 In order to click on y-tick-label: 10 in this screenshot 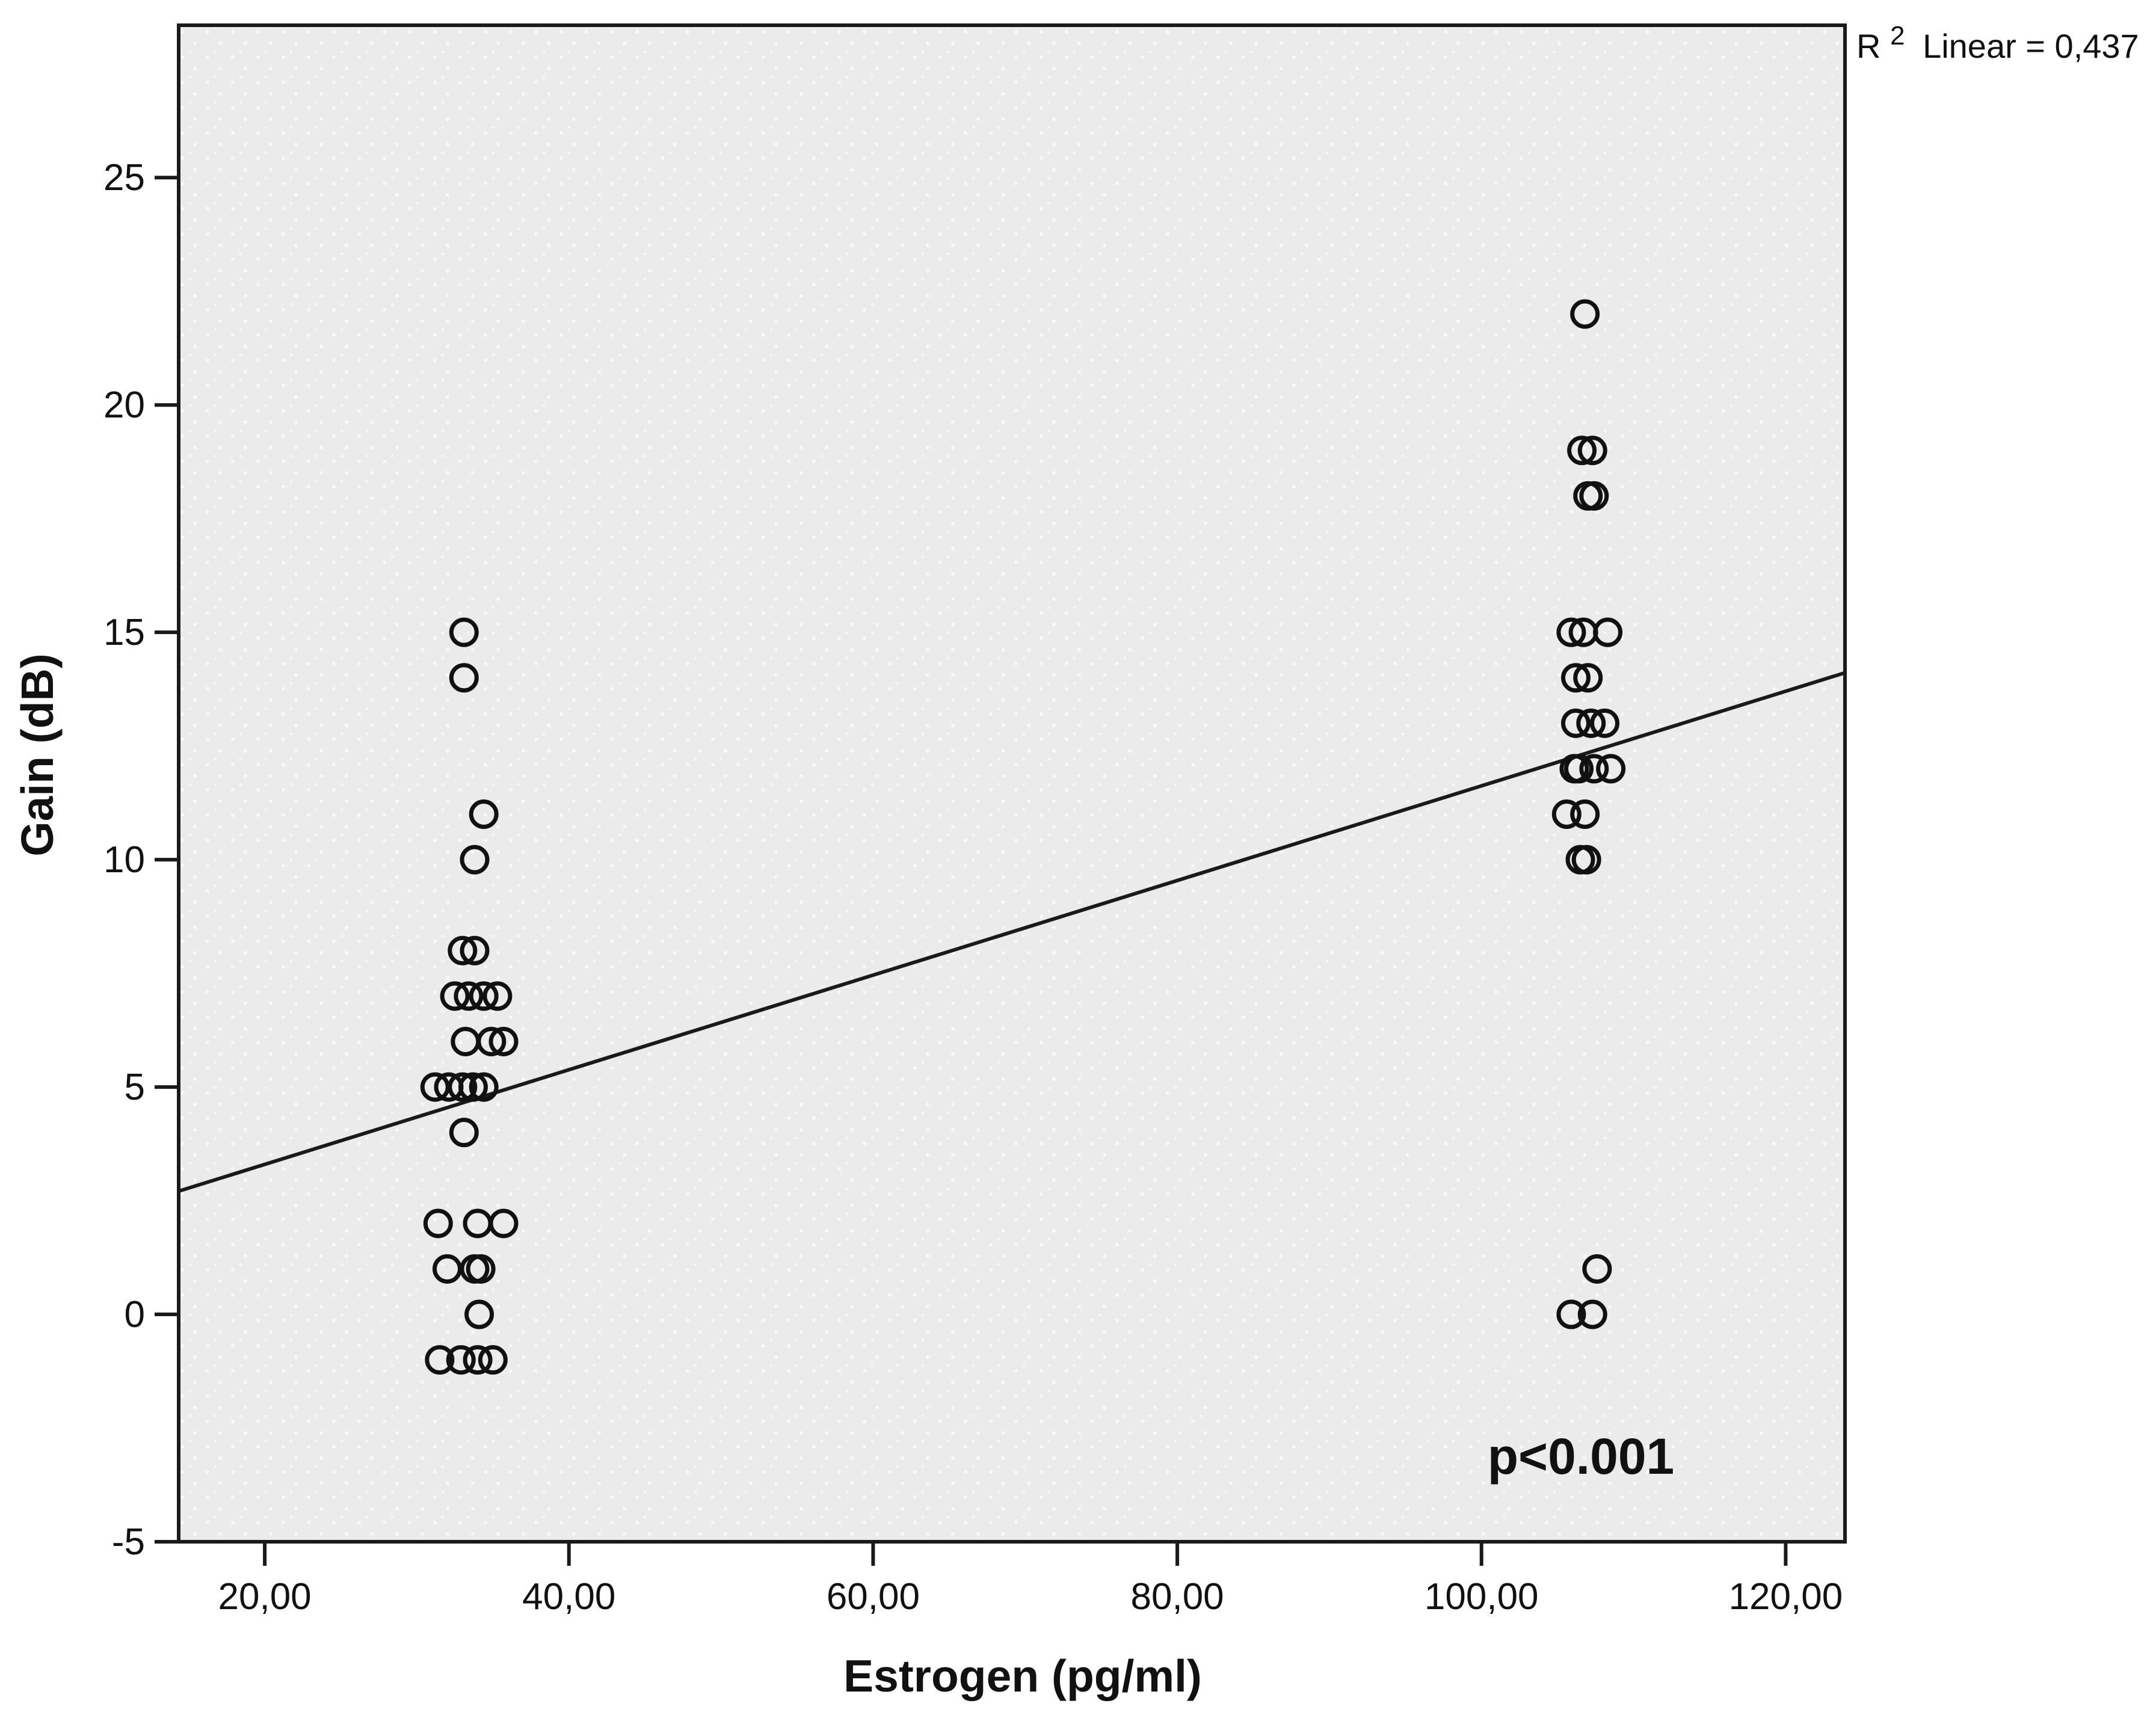, I will do `click(124, 860)`.